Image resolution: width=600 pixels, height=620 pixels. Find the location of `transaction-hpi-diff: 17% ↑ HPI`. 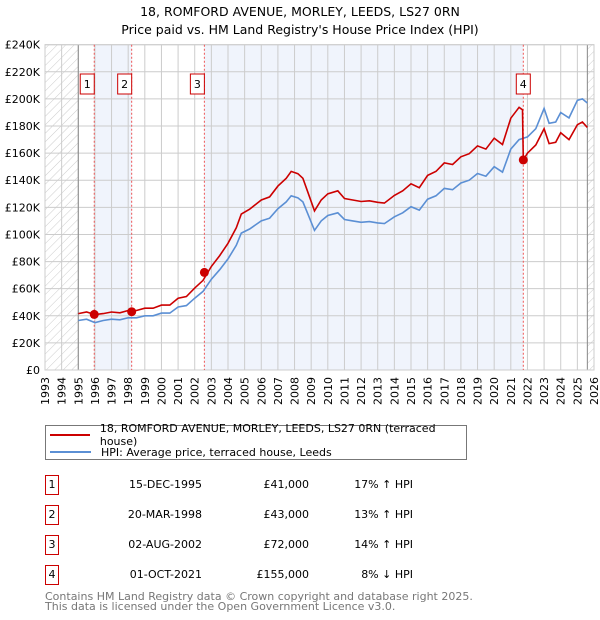

transaction-hpi-diff: 17% ↑ HPI is located at coordinates (383, 484).